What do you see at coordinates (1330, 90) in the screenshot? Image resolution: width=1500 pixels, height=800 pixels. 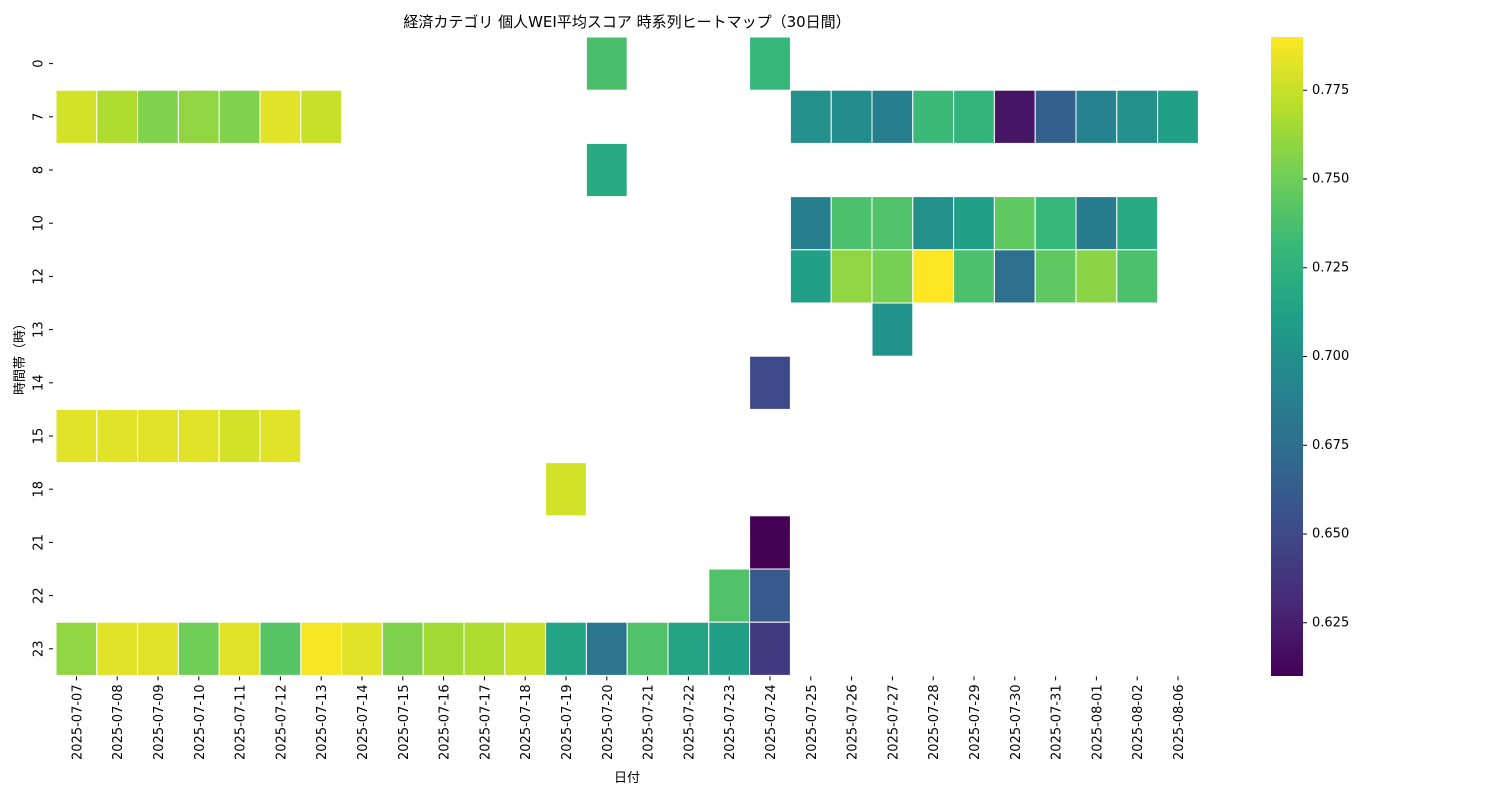 I see `colorbar-tick-label: 0.775` at bounding box center [1330, 90].